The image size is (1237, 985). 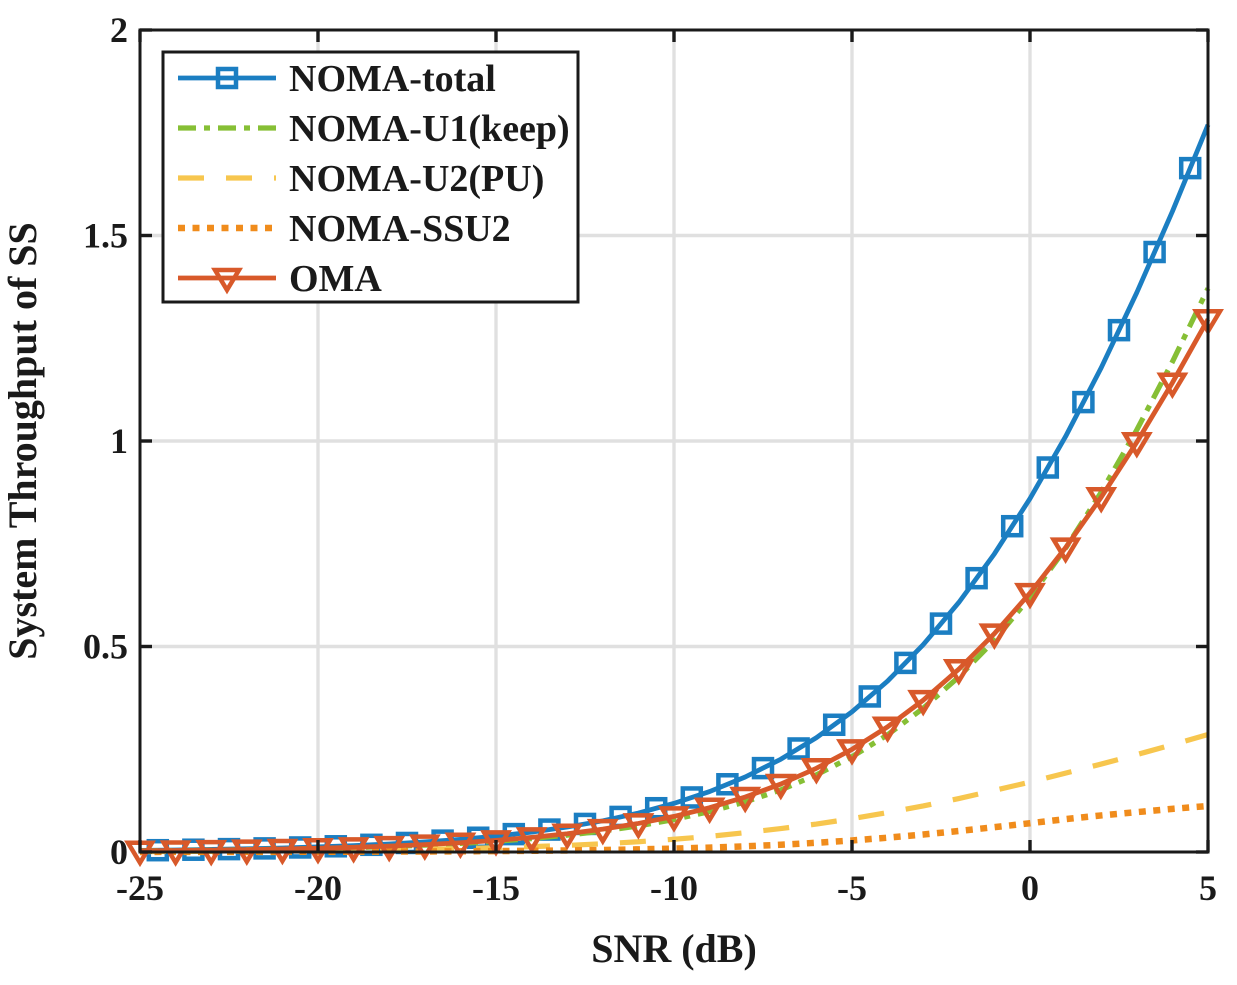 I want to click on legend-item: OMA, so click(x=280, y=279).